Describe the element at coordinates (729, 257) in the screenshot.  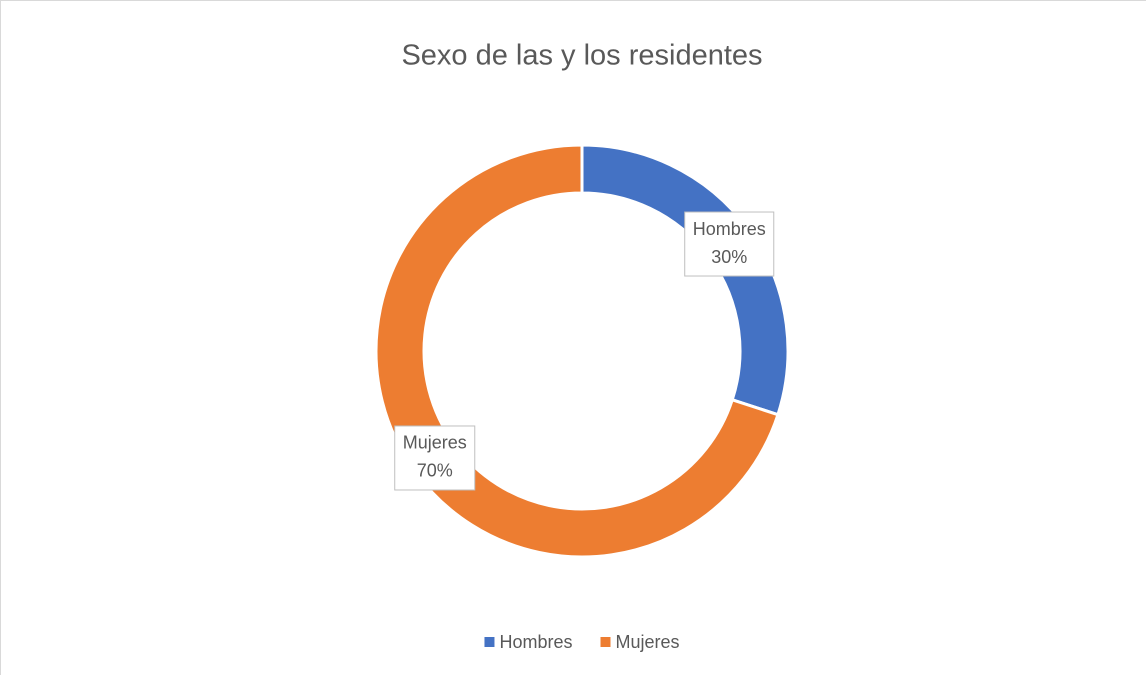
I see `data-label-value: 30%` at that location.